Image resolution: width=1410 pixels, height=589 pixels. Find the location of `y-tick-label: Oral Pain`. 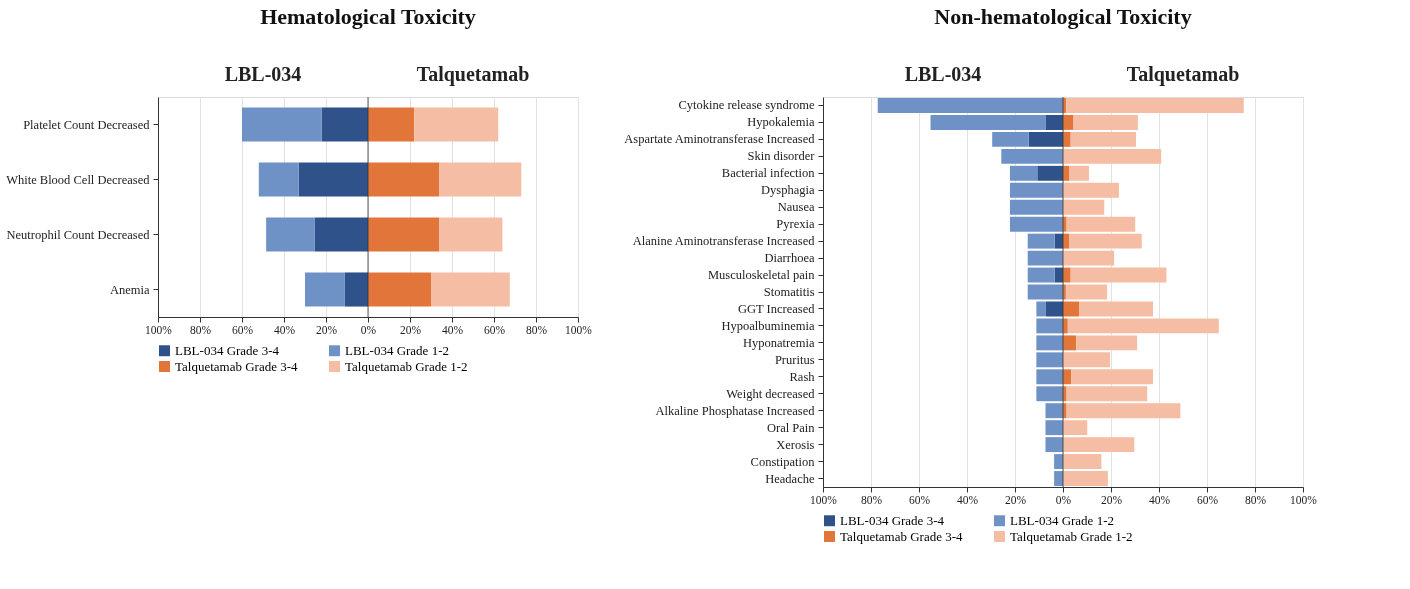

y-tick-label: Oral Pain is located at coordinates (791, 427).